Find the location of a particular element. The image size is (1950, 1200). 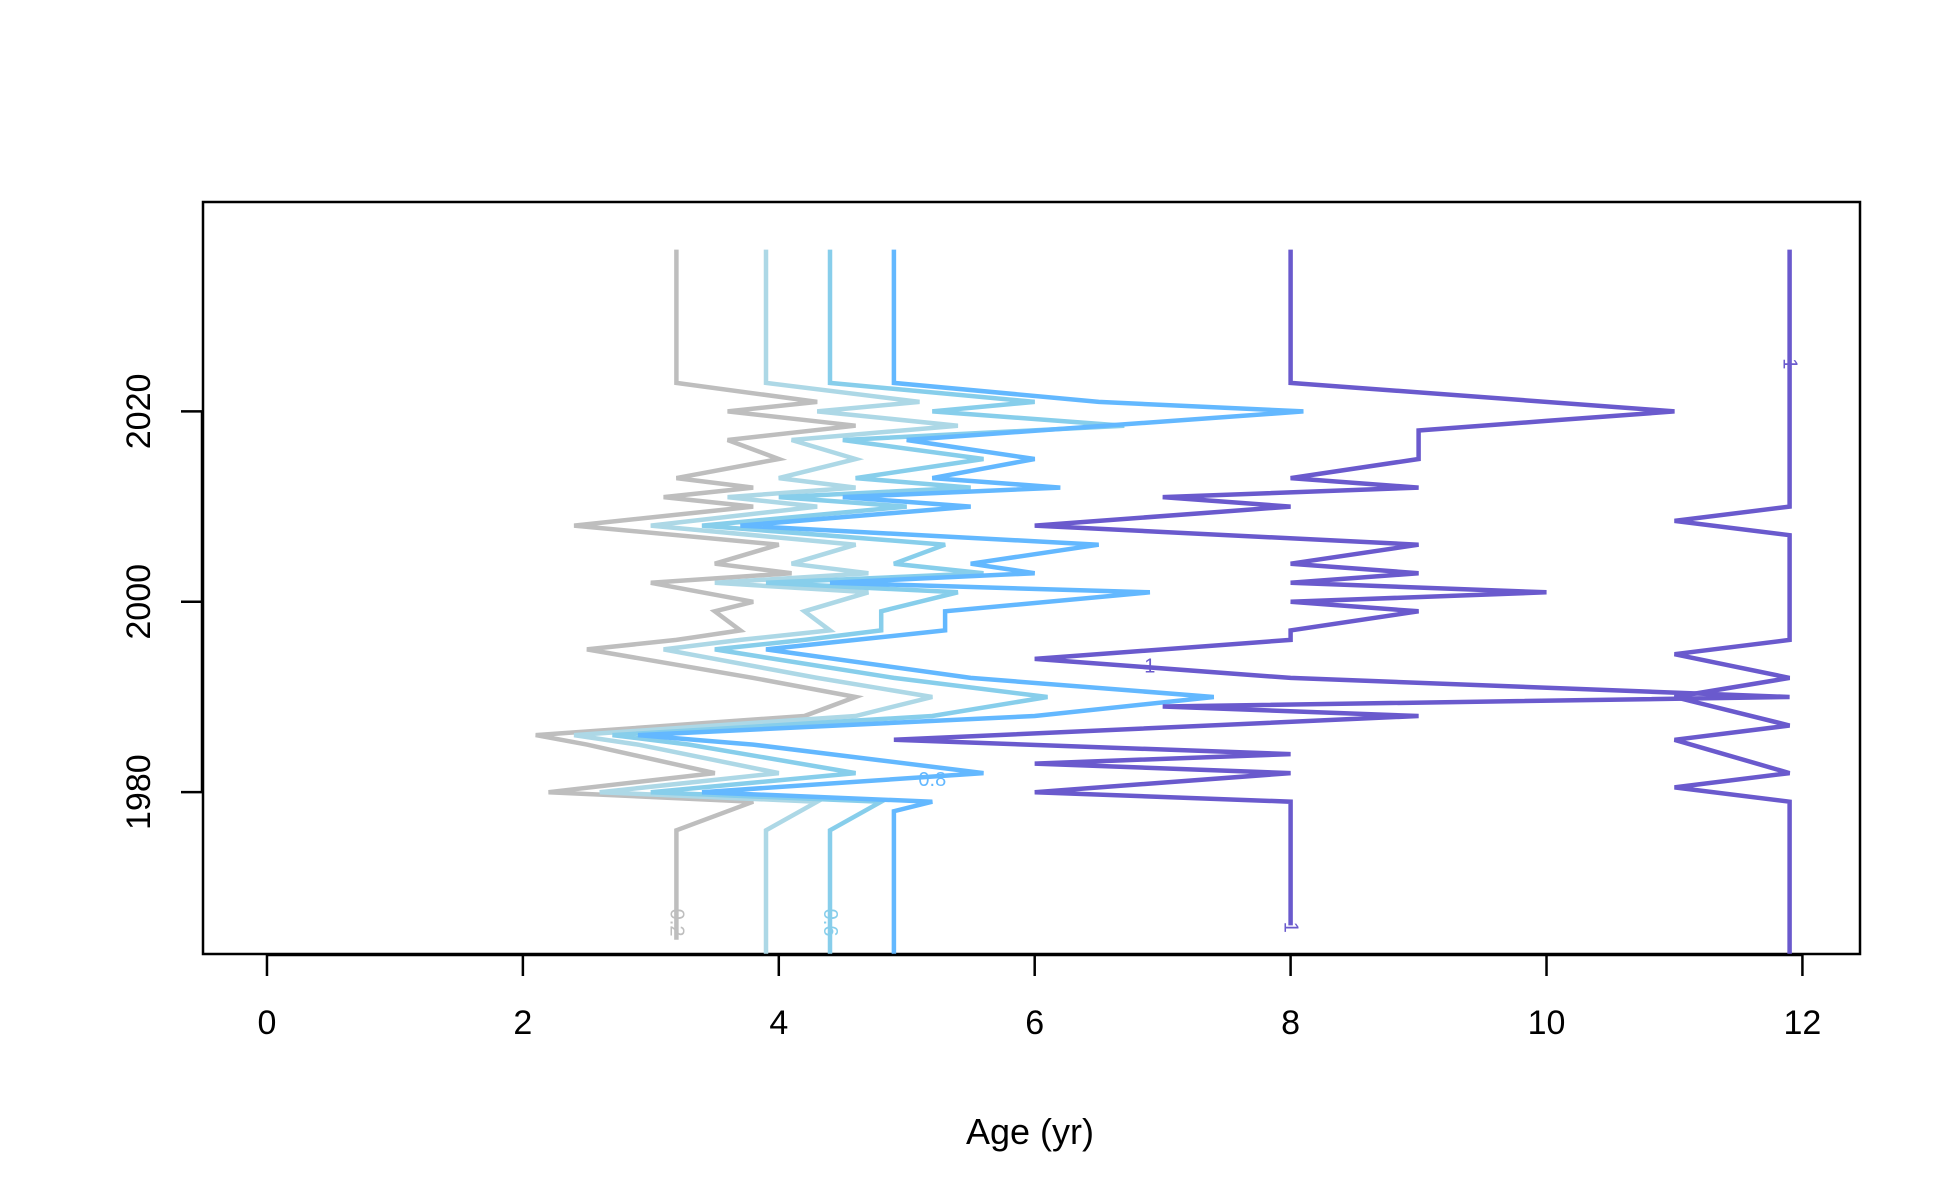

x-tick-label: 10 is located at coordinates (1547, 1023).